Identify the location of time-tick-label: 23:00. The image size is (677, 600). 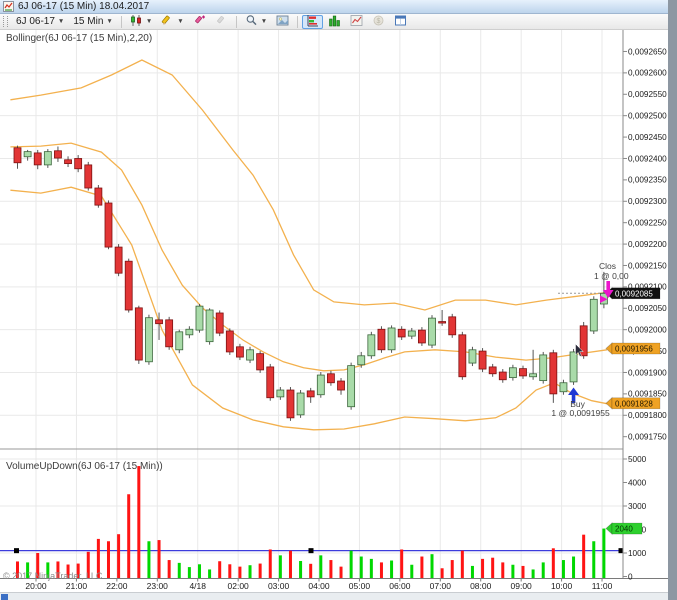
(158, 586).